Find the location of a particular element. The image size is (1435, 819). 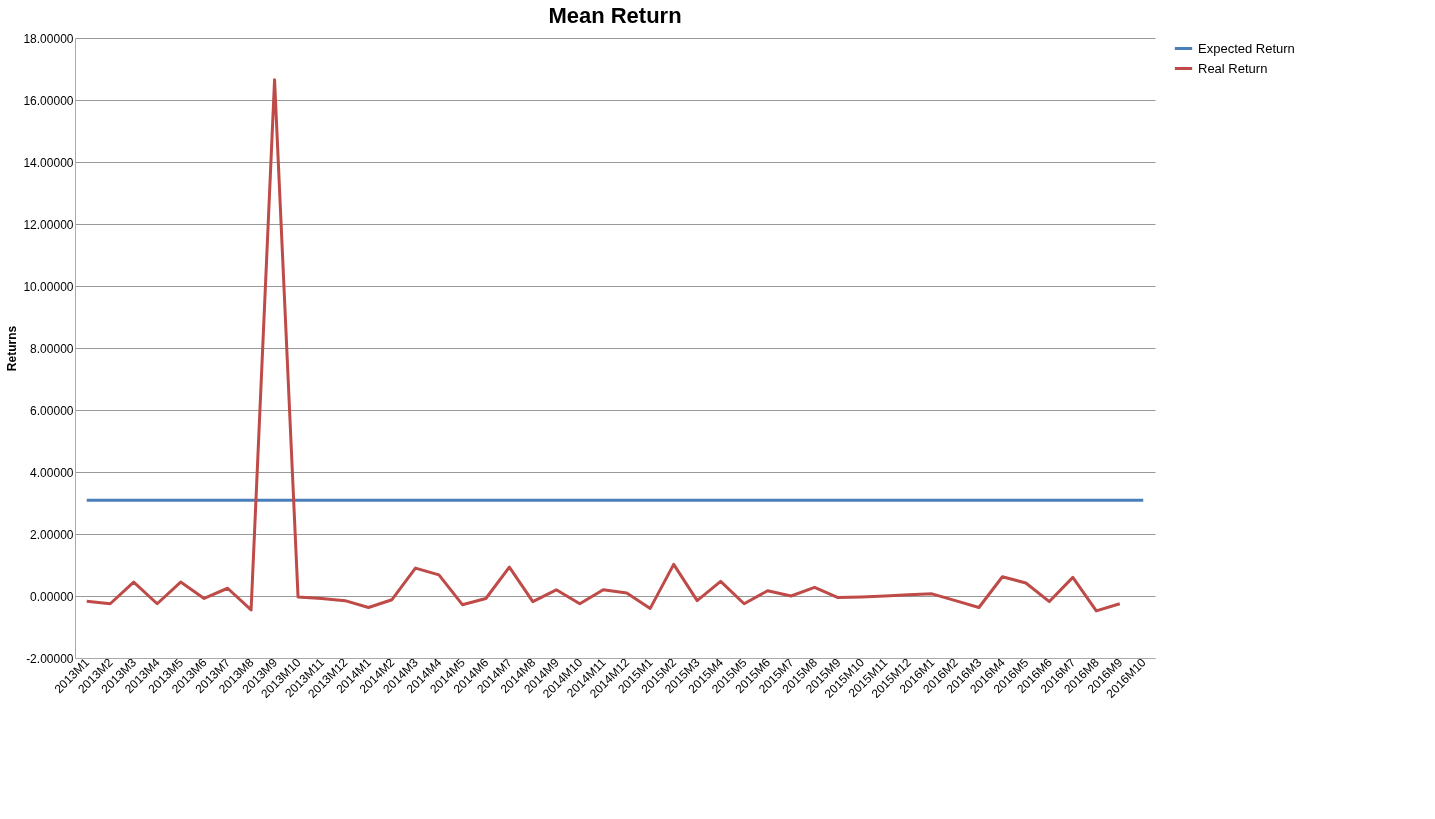

y-tick-label: 12.00000 is located at coordinates (48, 224).